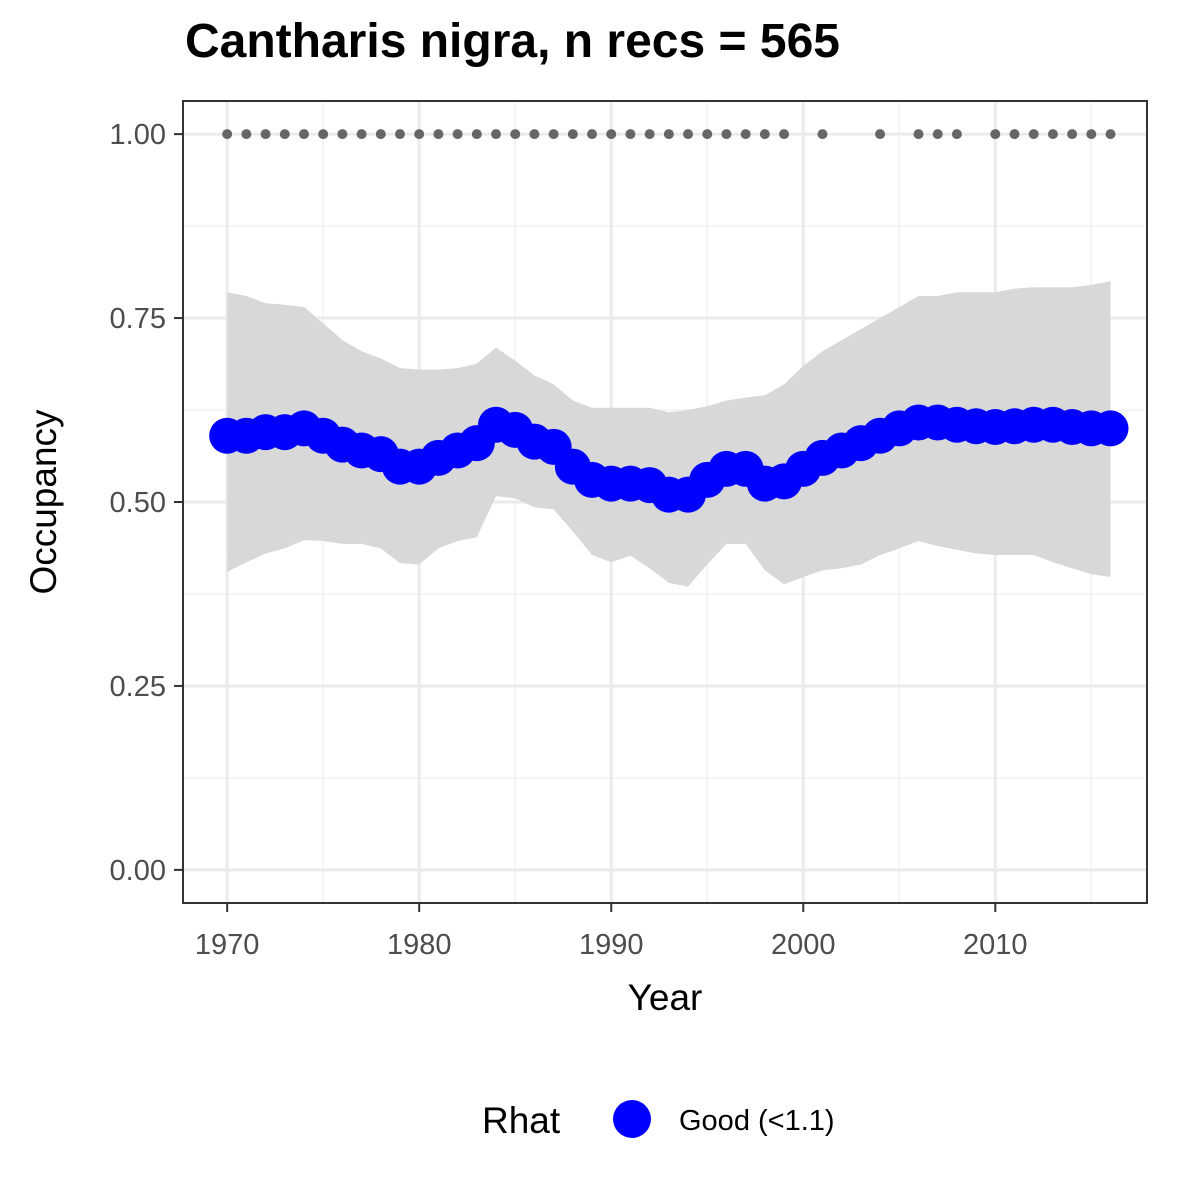  What do you see at coordinates (665, 997) in the screenshot?
I see `x-axis-title: Year` at bounding box center [665, 997].